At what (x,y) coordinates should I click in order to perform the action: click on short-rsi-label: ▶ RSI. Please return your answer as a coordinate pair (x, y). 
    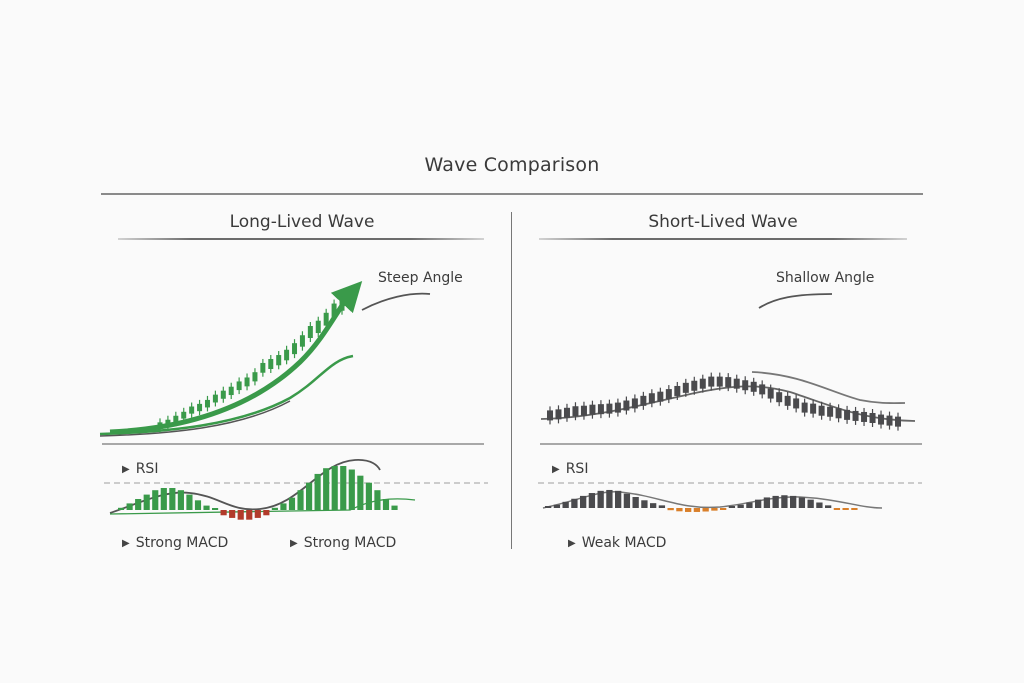
    Looking at the image, I should click on (570, 469).